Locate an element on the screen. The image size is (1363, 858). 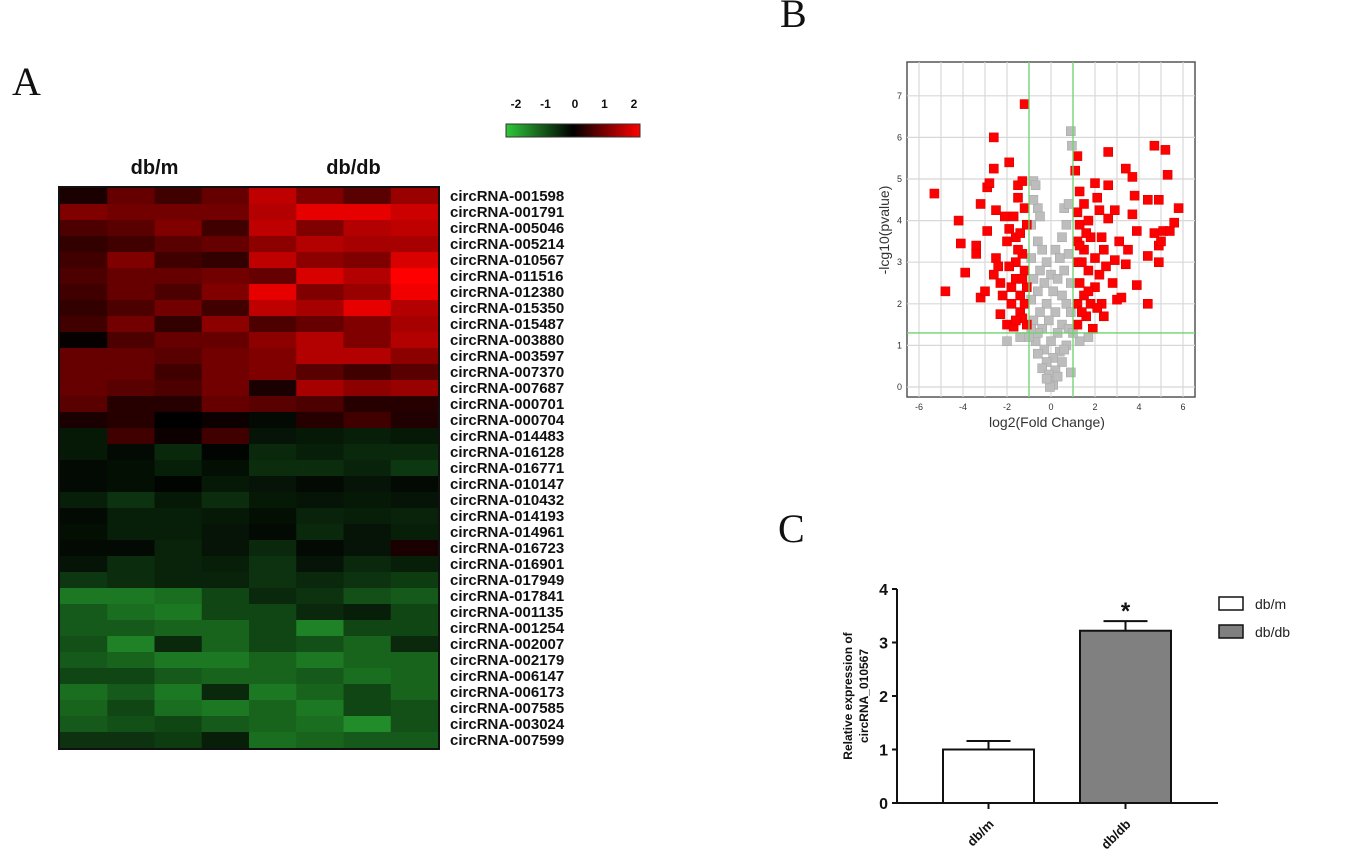
volcano-y-tick-label: 5 is located at coordinates (899, 179).